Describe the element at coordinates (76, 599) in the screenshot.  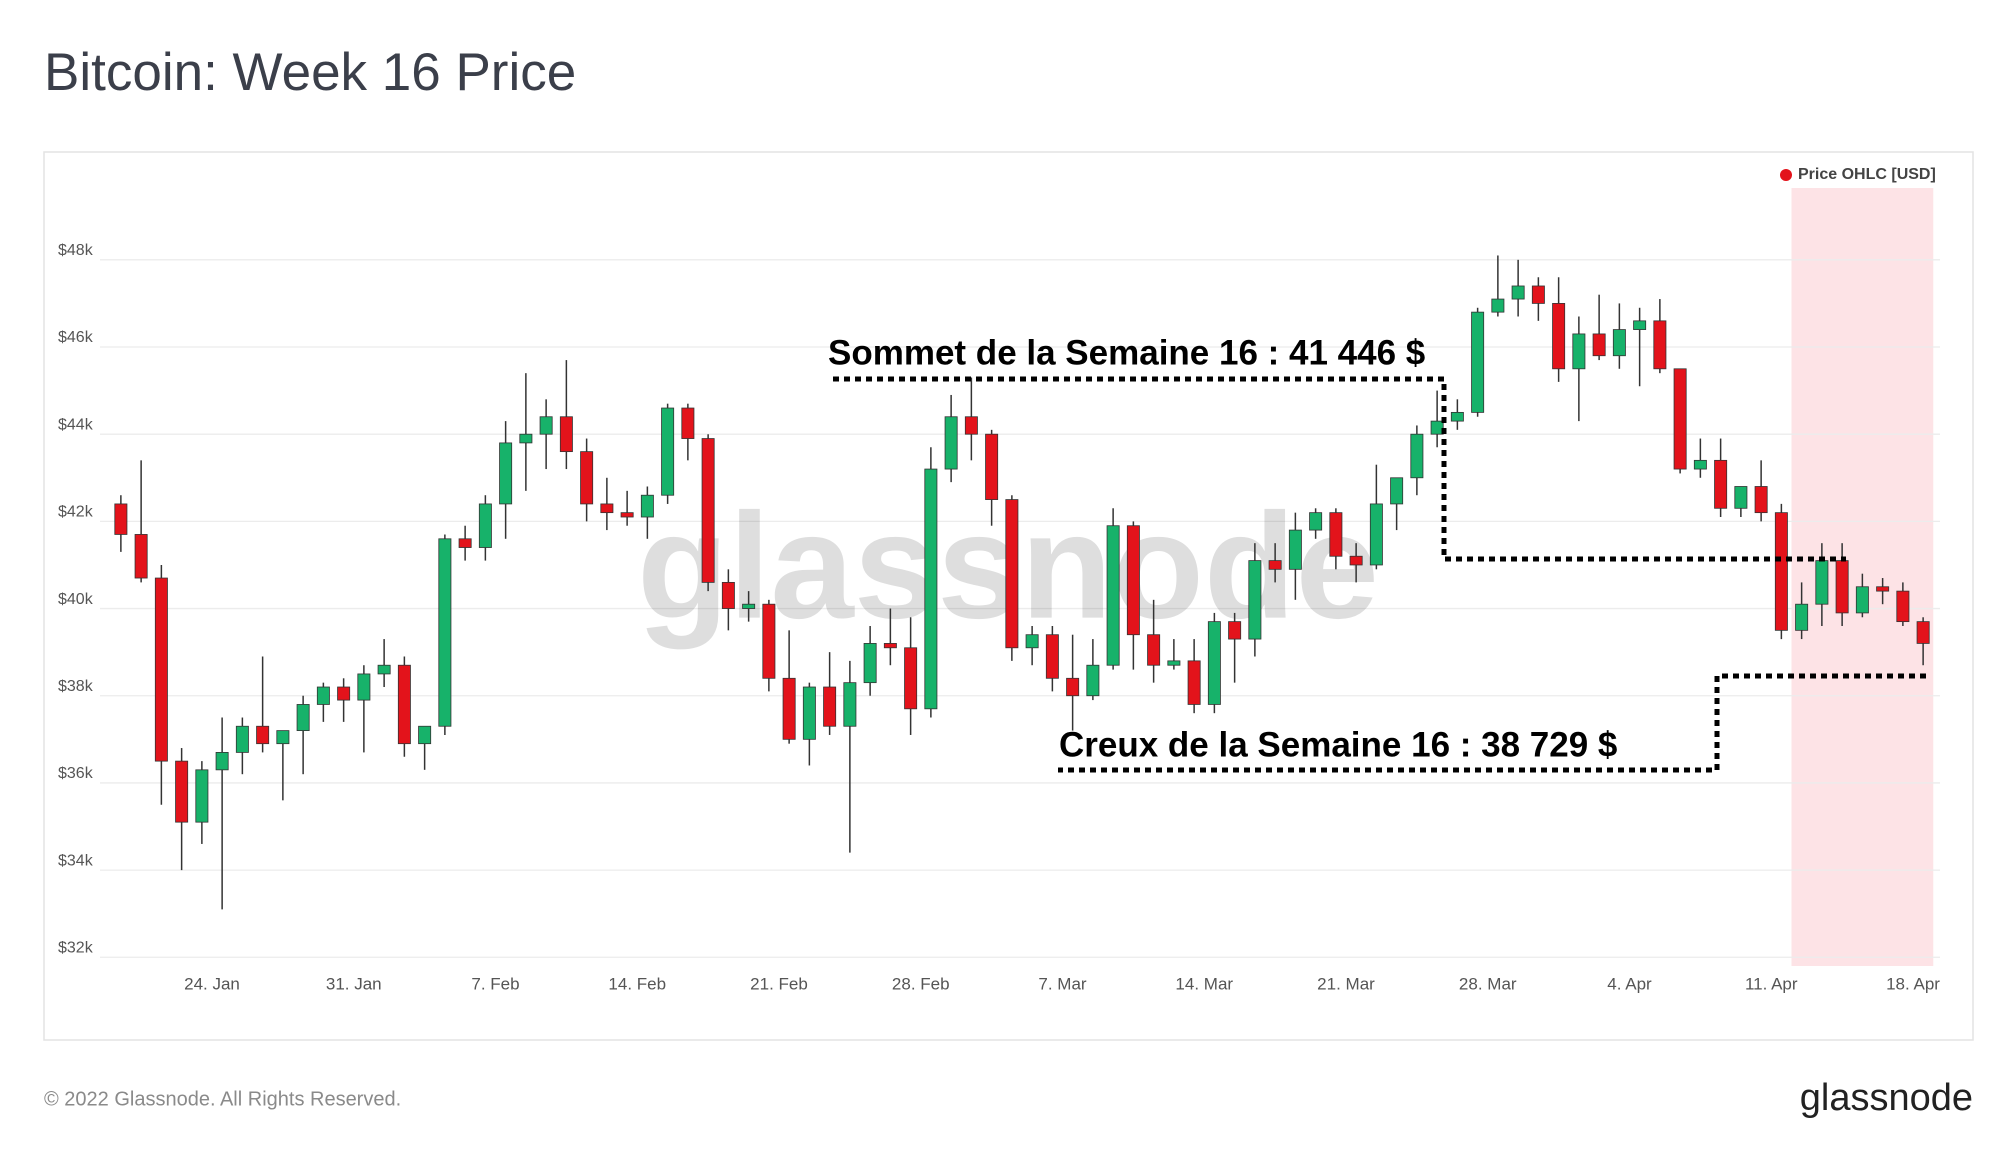
I see `y-tick-label: $40k` at that location.